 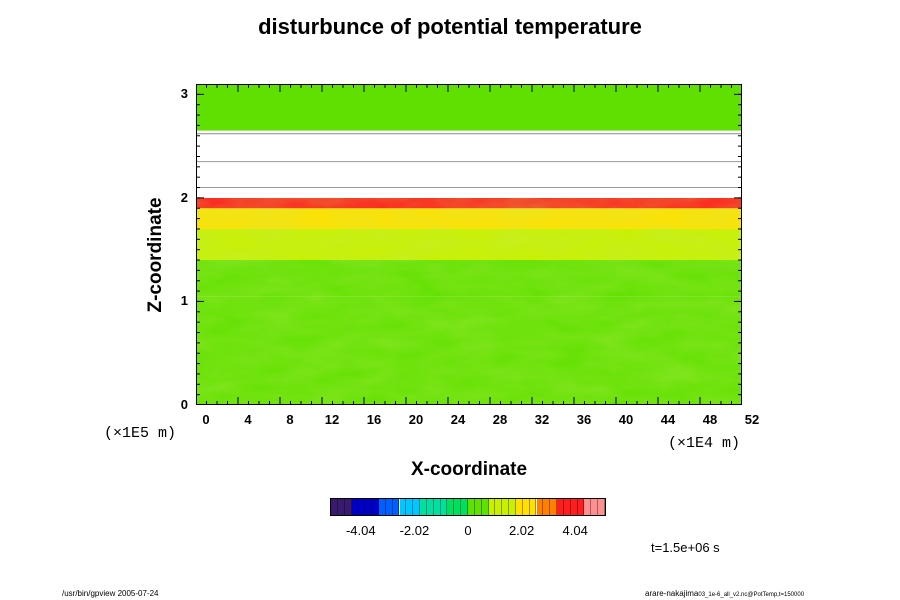 I want to click on colorbar-tick-label: 0, so click(x=468, y=530).